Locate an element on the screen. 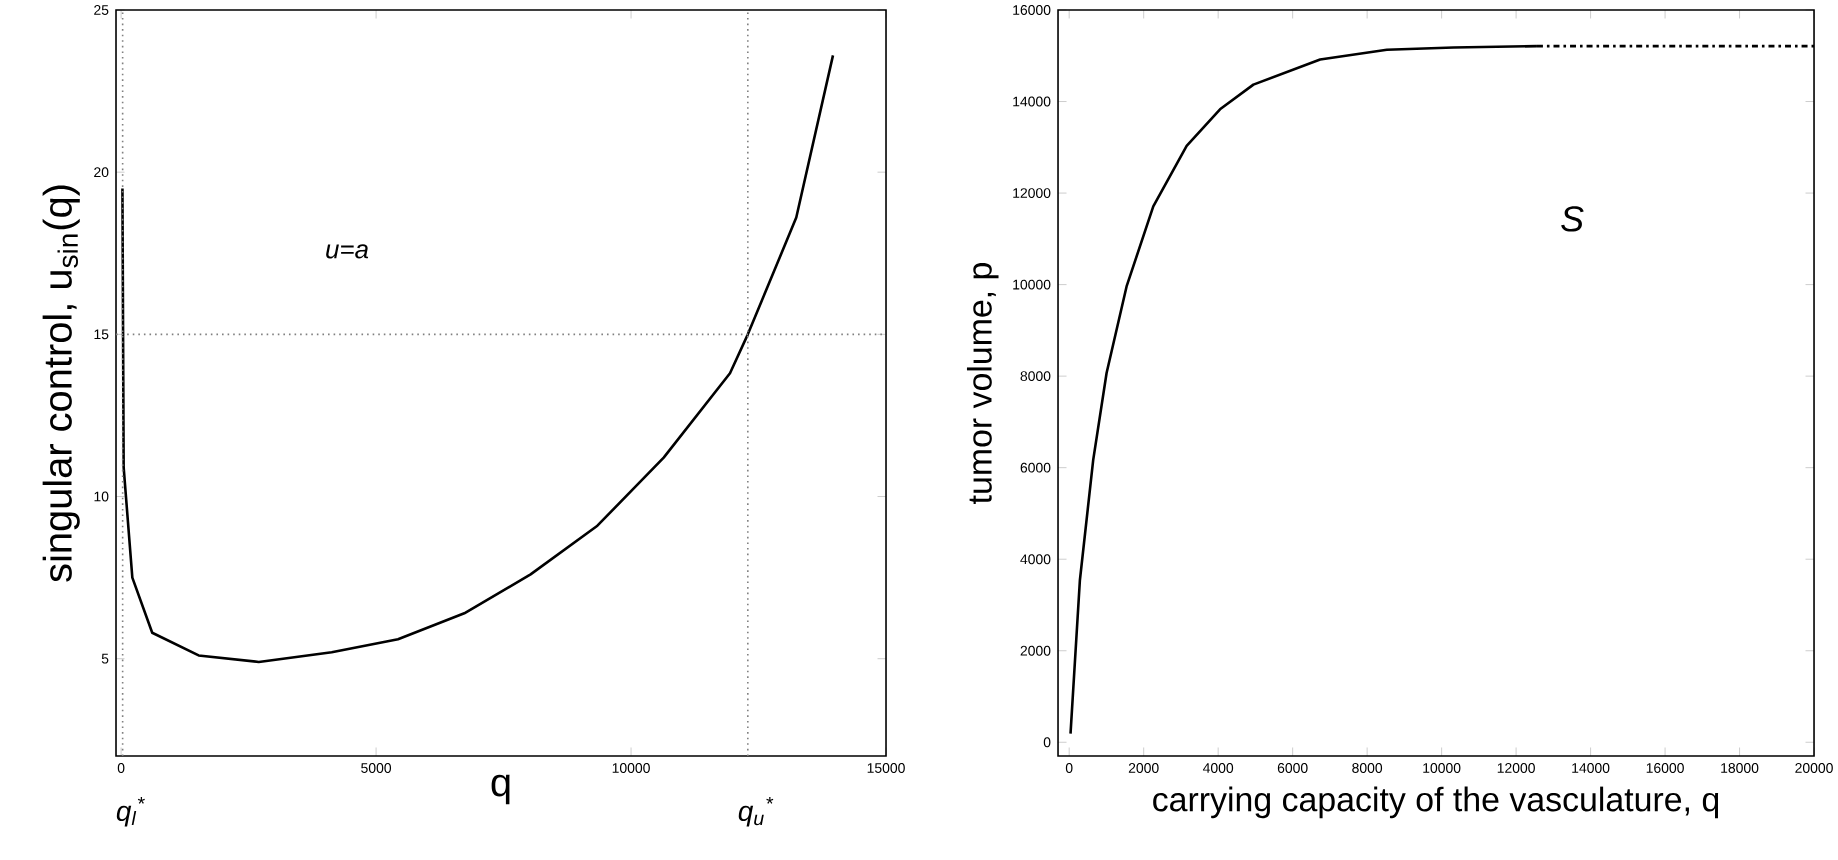  annotation: S is located at coordinates (1572, 219).